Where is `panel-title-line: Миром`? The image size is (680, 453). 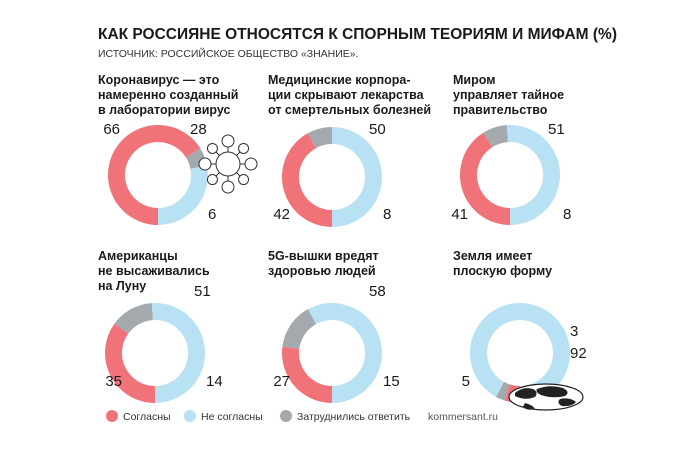 panel-title-line: Миром is located at coordinates (474, 80).